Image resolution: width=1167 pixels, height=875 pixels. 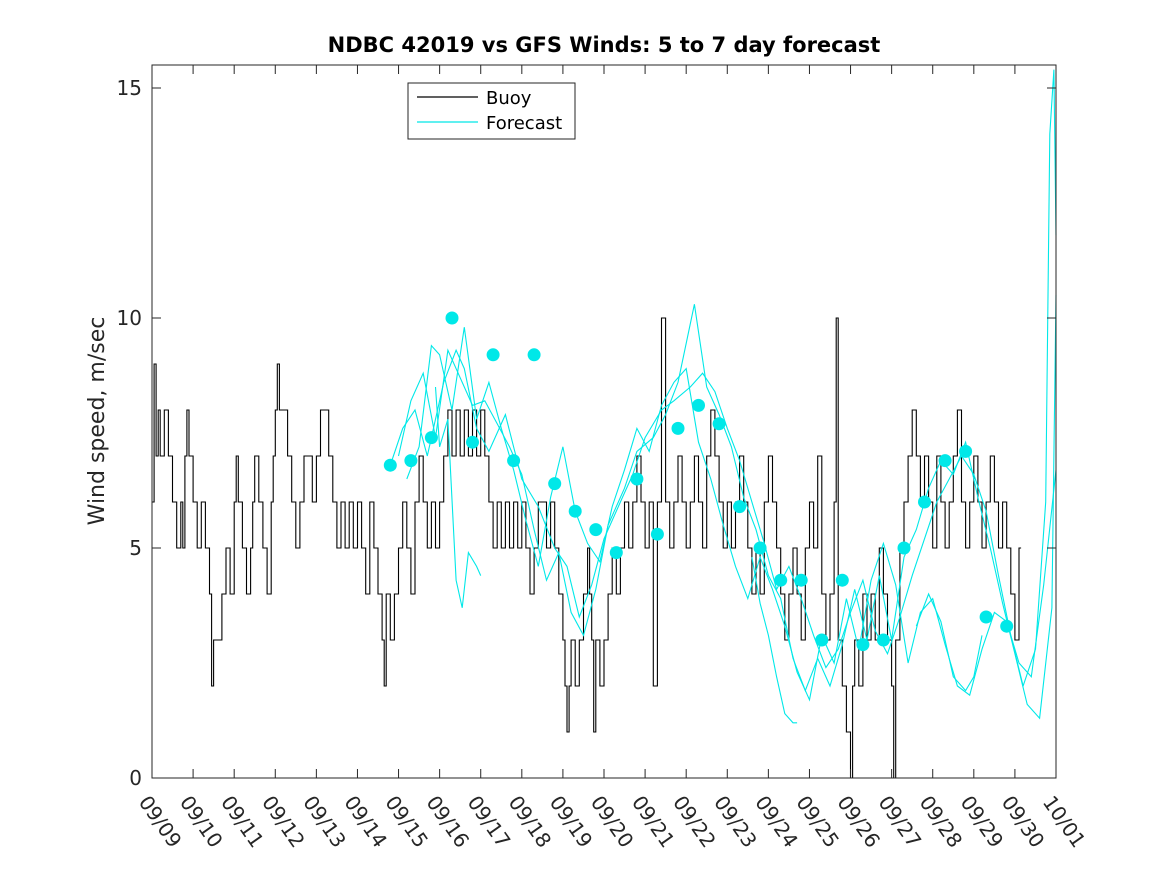 What do you see at coordinates (129, 318) in the screenshot?
I see `y-tick-label: 10` at bounding box center [129, 318].